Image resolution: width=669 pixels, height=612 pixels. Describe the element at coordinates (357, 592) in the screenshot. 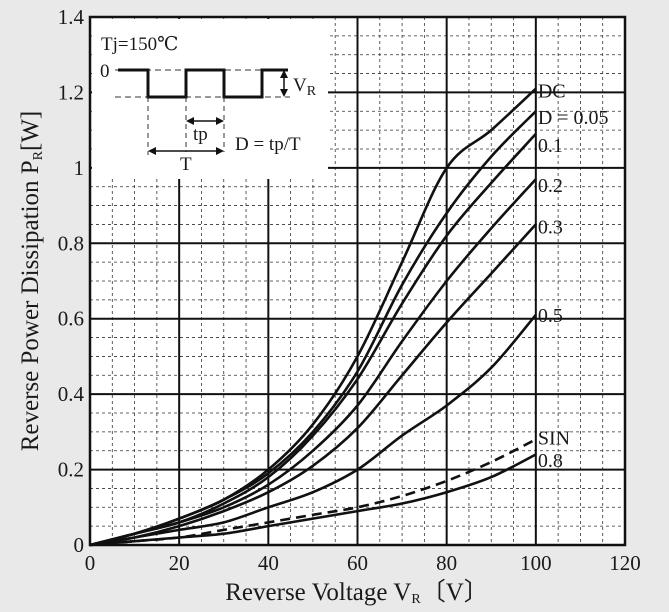

I see `x-axis-label: Reverse Voltage VR〔V〕` at that location.